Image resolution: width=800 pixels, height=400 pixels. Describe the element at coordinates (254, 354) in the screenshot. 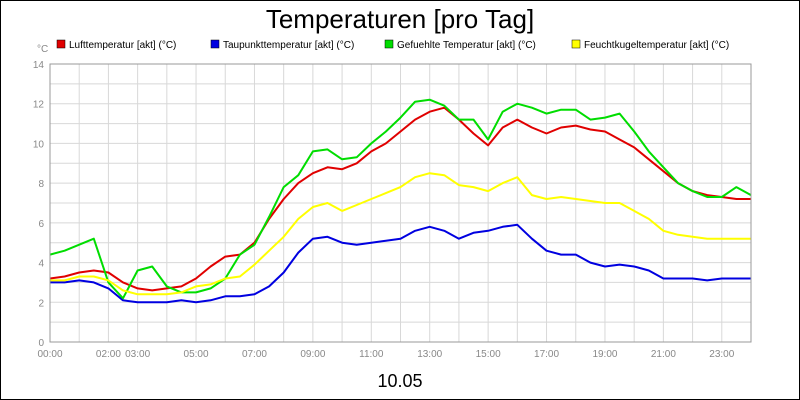

I see `x-tick-label: 07:00` at that location.